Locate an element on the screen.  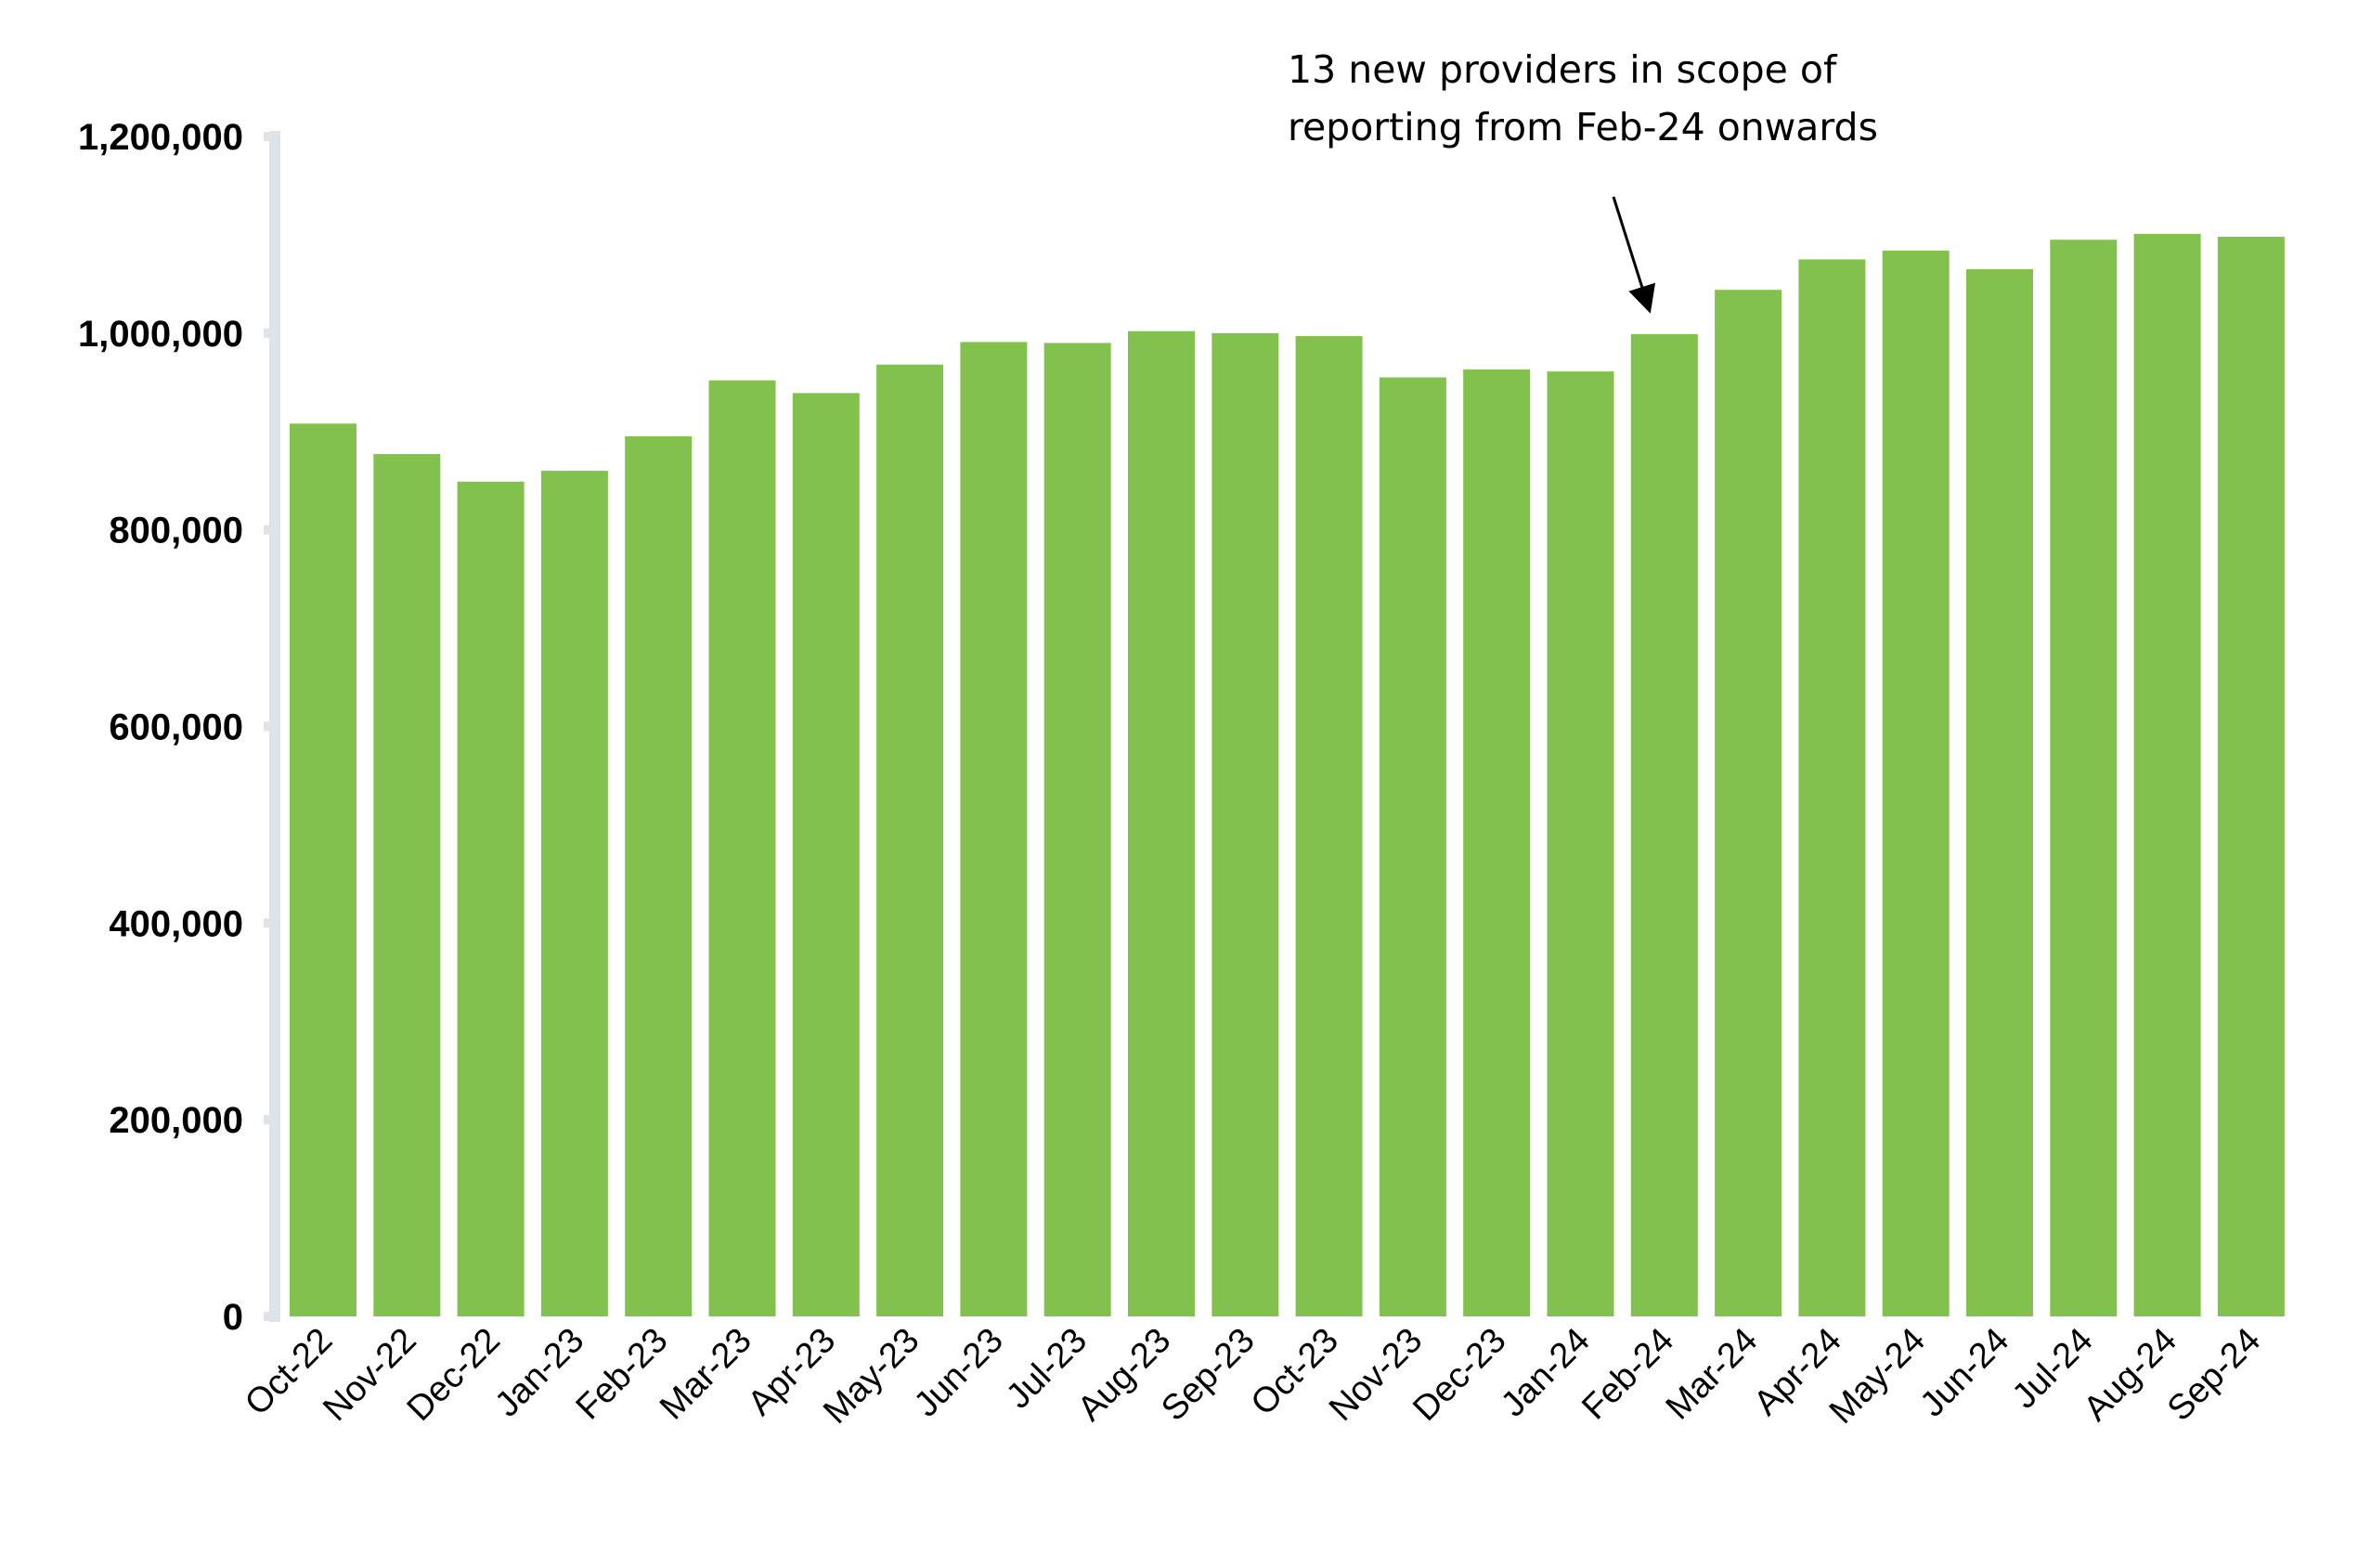
y-tick-label: 400,000 is located at coordinates (176, 923).